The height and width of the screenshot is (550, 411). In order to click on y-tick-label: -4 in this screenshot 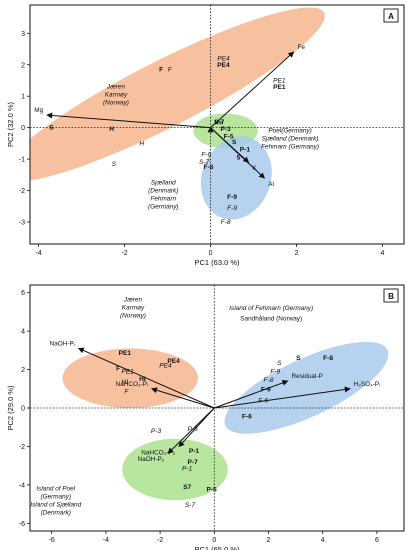, I will do `click(22, 485)`.